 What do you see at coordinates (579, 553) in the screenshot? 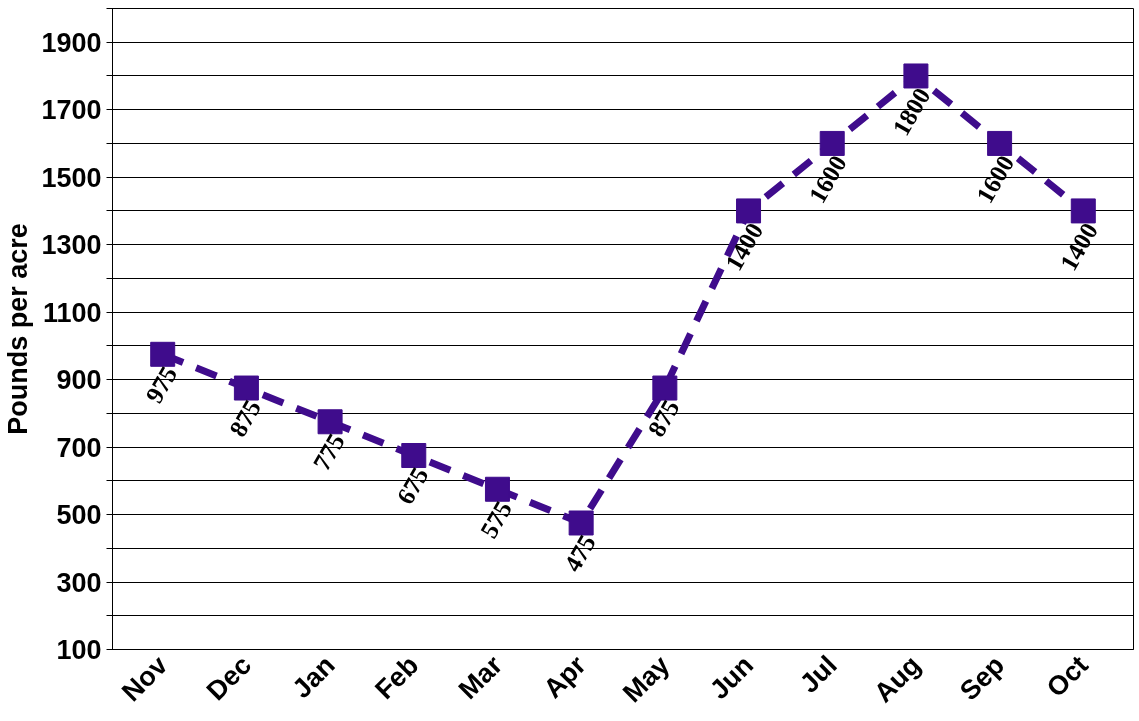
I see `data-label: 475` at bounding box center [579, 553].